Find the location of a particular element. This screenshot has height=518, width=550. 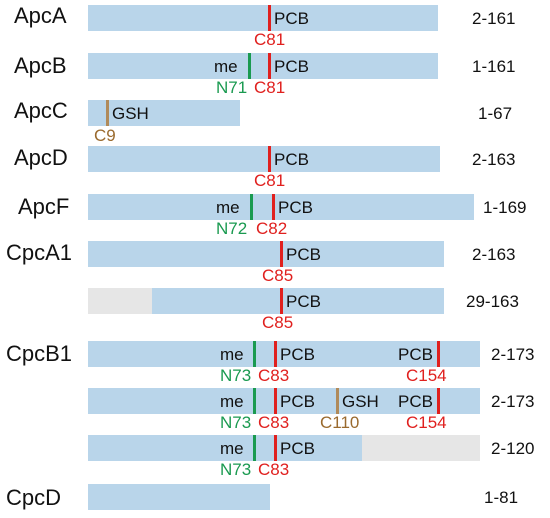

protein-label-apcd: ApcD is located at coordinates (41, 157).